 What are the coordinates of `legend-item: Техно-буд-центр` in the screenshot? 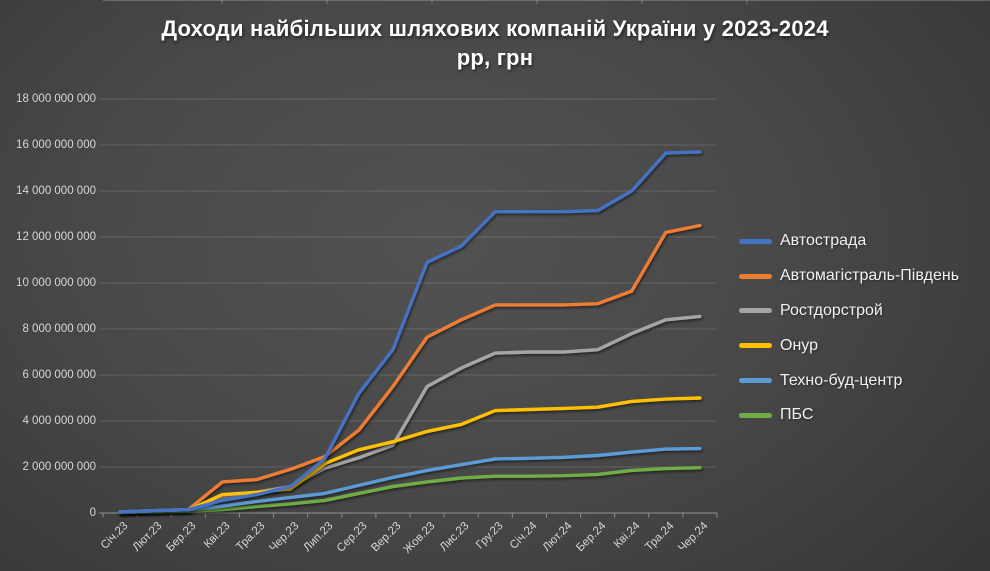 It's located at (849, 380).